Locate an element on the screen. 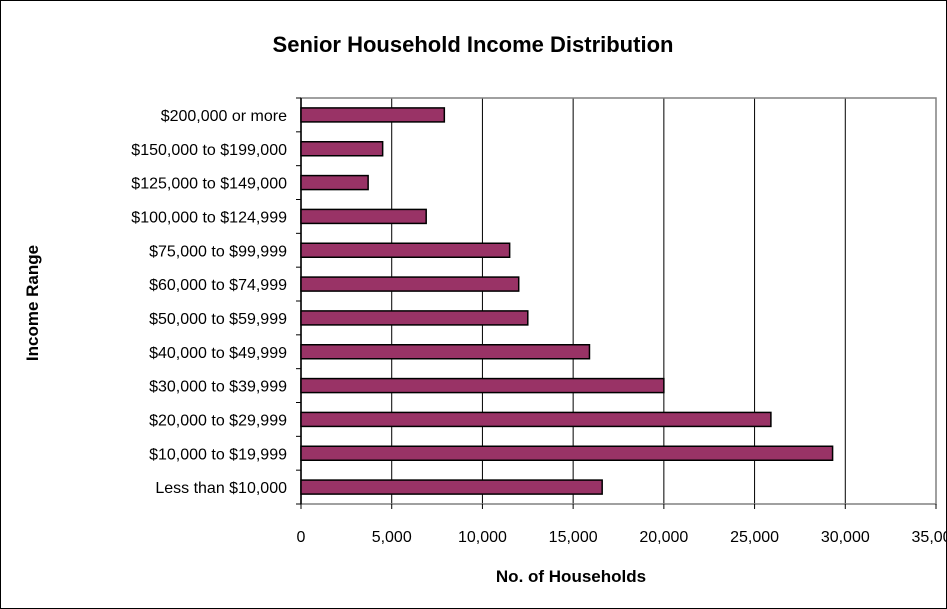  y-tick-label: $60,000 to $74,999 is located at coordinates (218, 285).